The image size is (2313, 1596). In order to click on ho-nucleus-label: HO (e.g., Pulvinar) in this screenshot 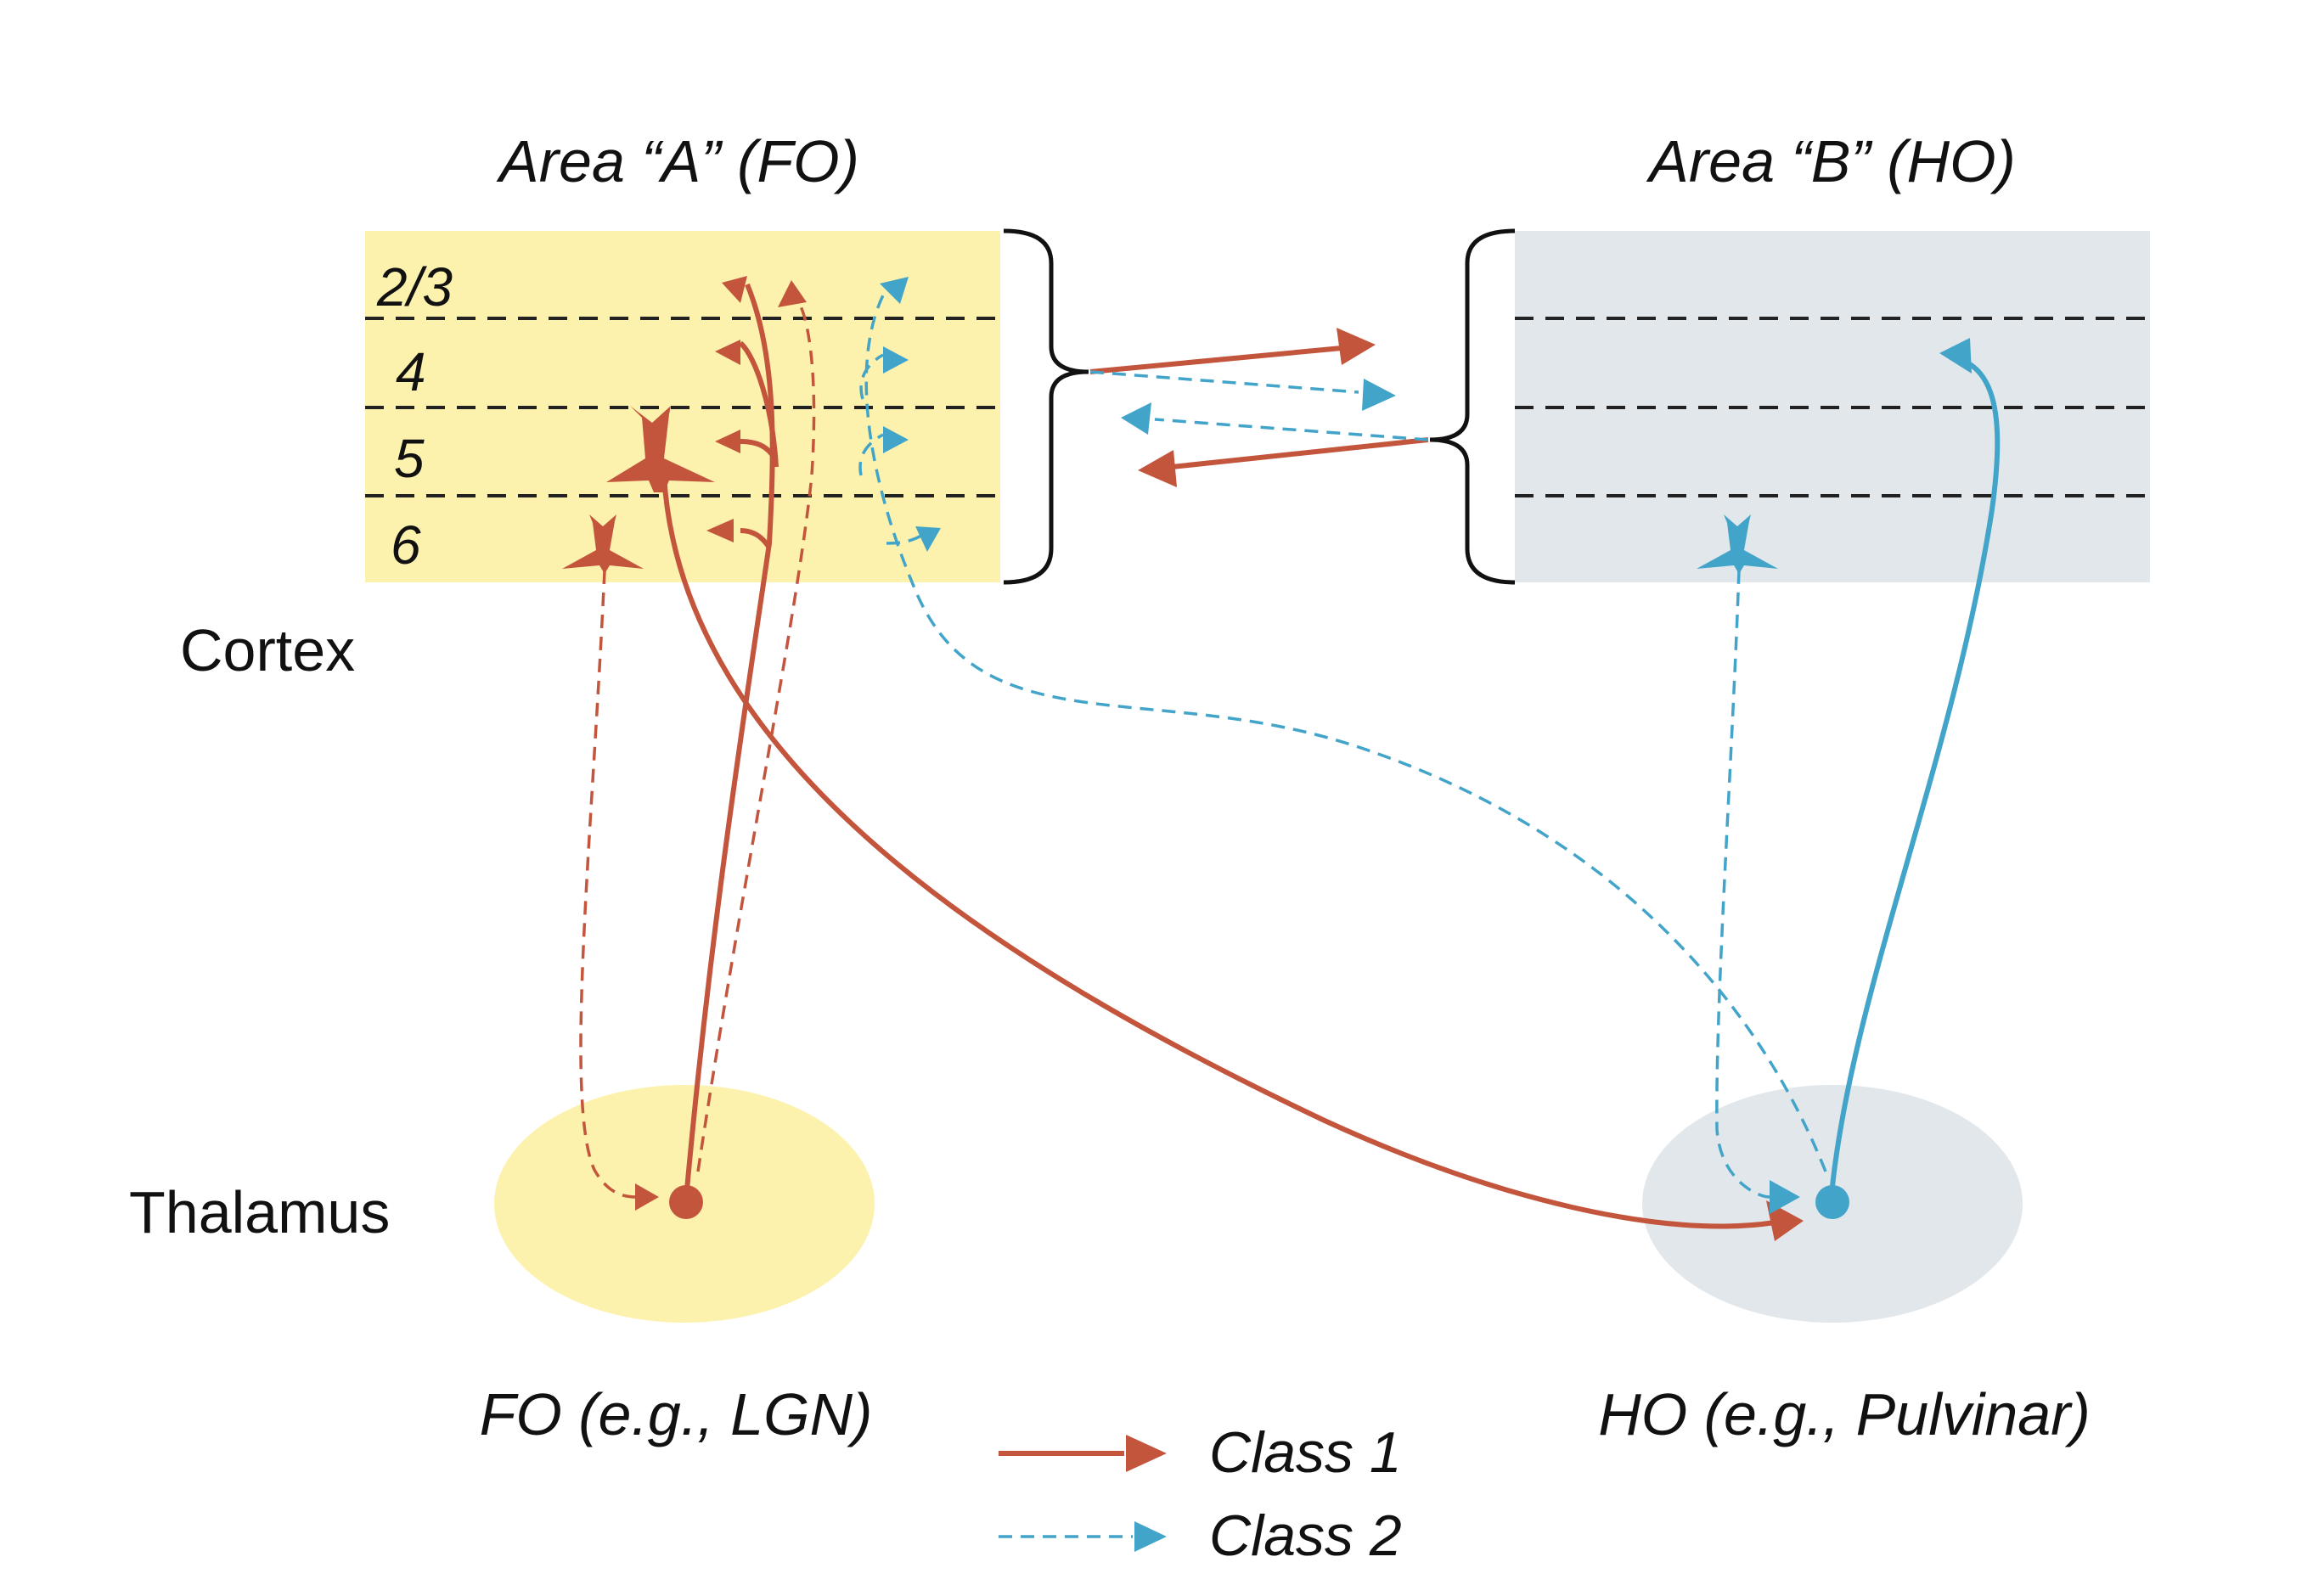, I will do `click(1844, 1414)`.